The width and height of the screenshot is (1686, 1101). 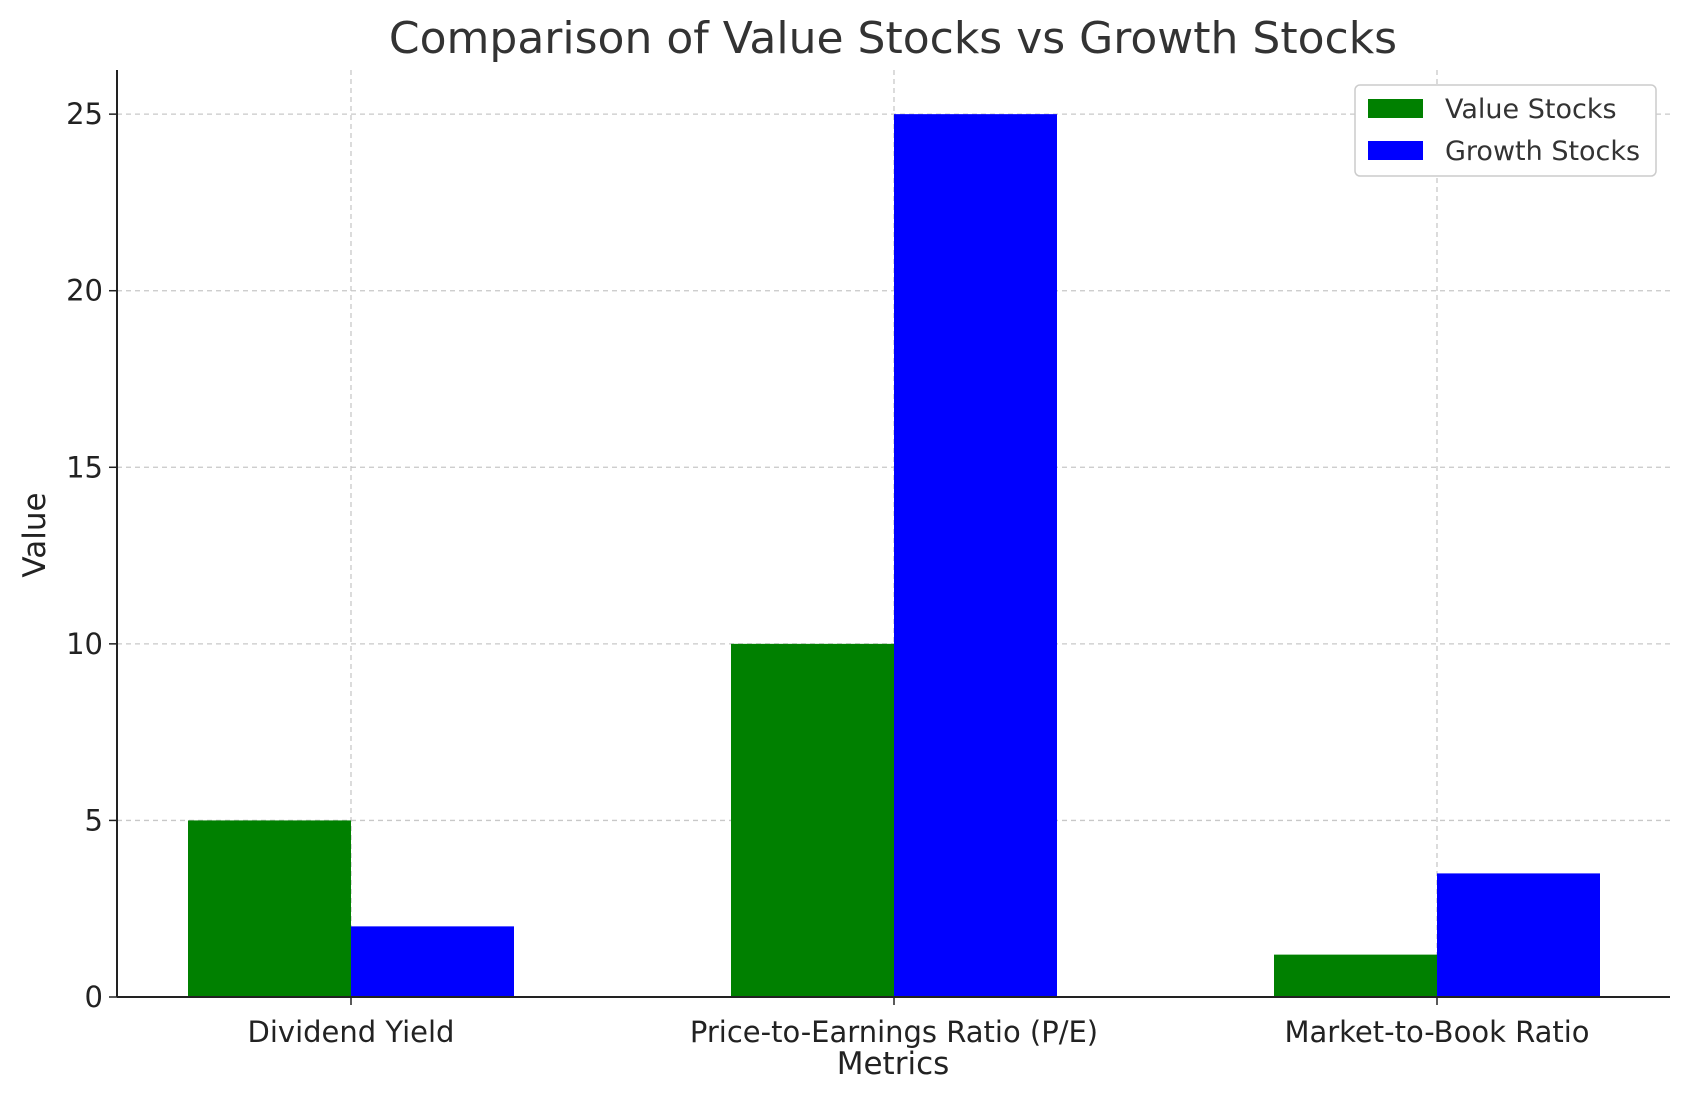 I want to click on legend-label-value-stocks: Value Stocks, so click(x=1531, y=109).